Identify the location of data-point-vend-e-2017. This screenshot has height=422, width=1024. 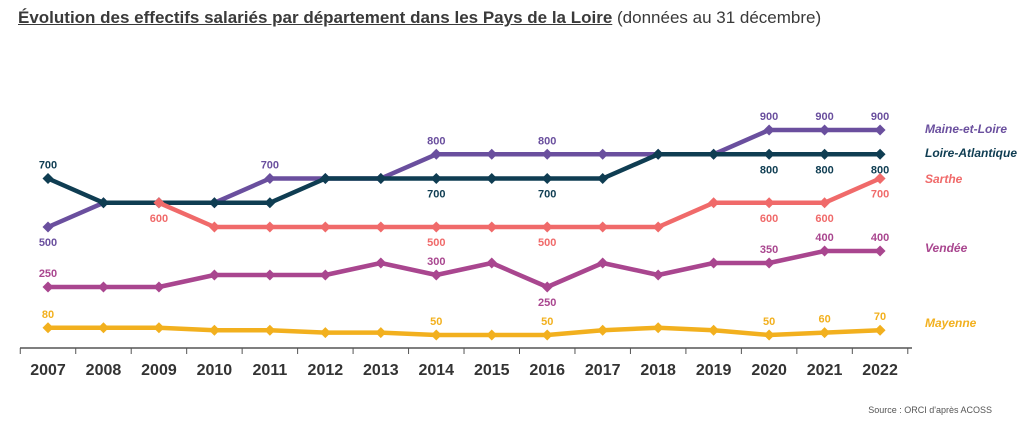
(603, 263).